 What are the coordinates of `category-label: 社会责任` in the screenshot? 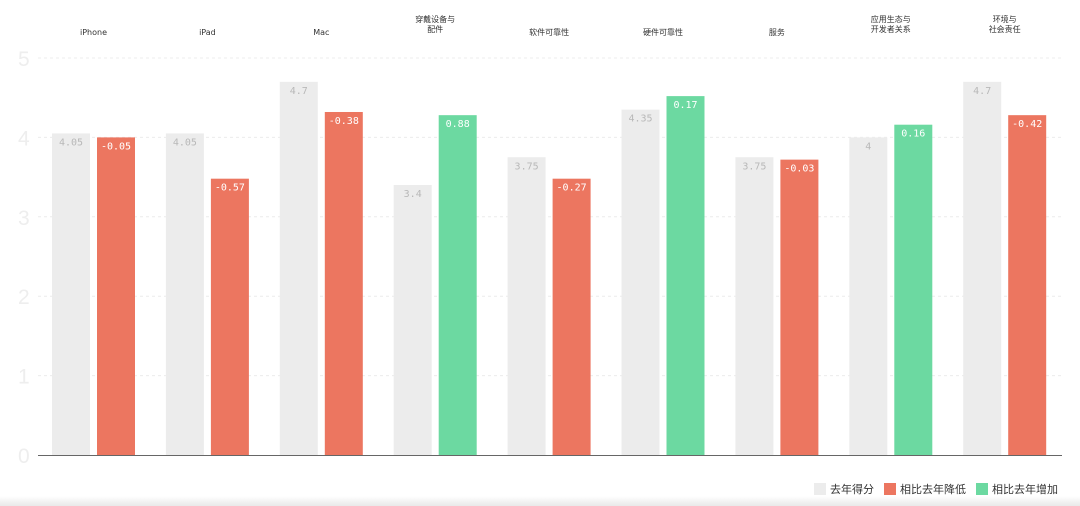 It's located at (1005, 29).